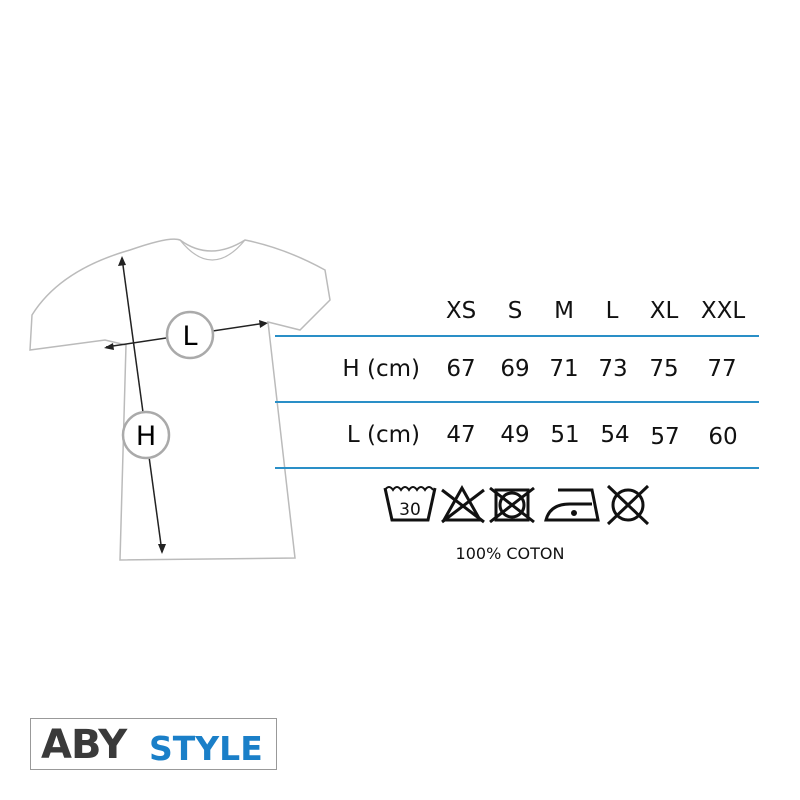 Image resolution: width=800 pixels, height=800 pixels. What do you see at coordinates (381, 369) in the screenshot?
I see `row-label: H (cm)` at bounding box center [381, 369].